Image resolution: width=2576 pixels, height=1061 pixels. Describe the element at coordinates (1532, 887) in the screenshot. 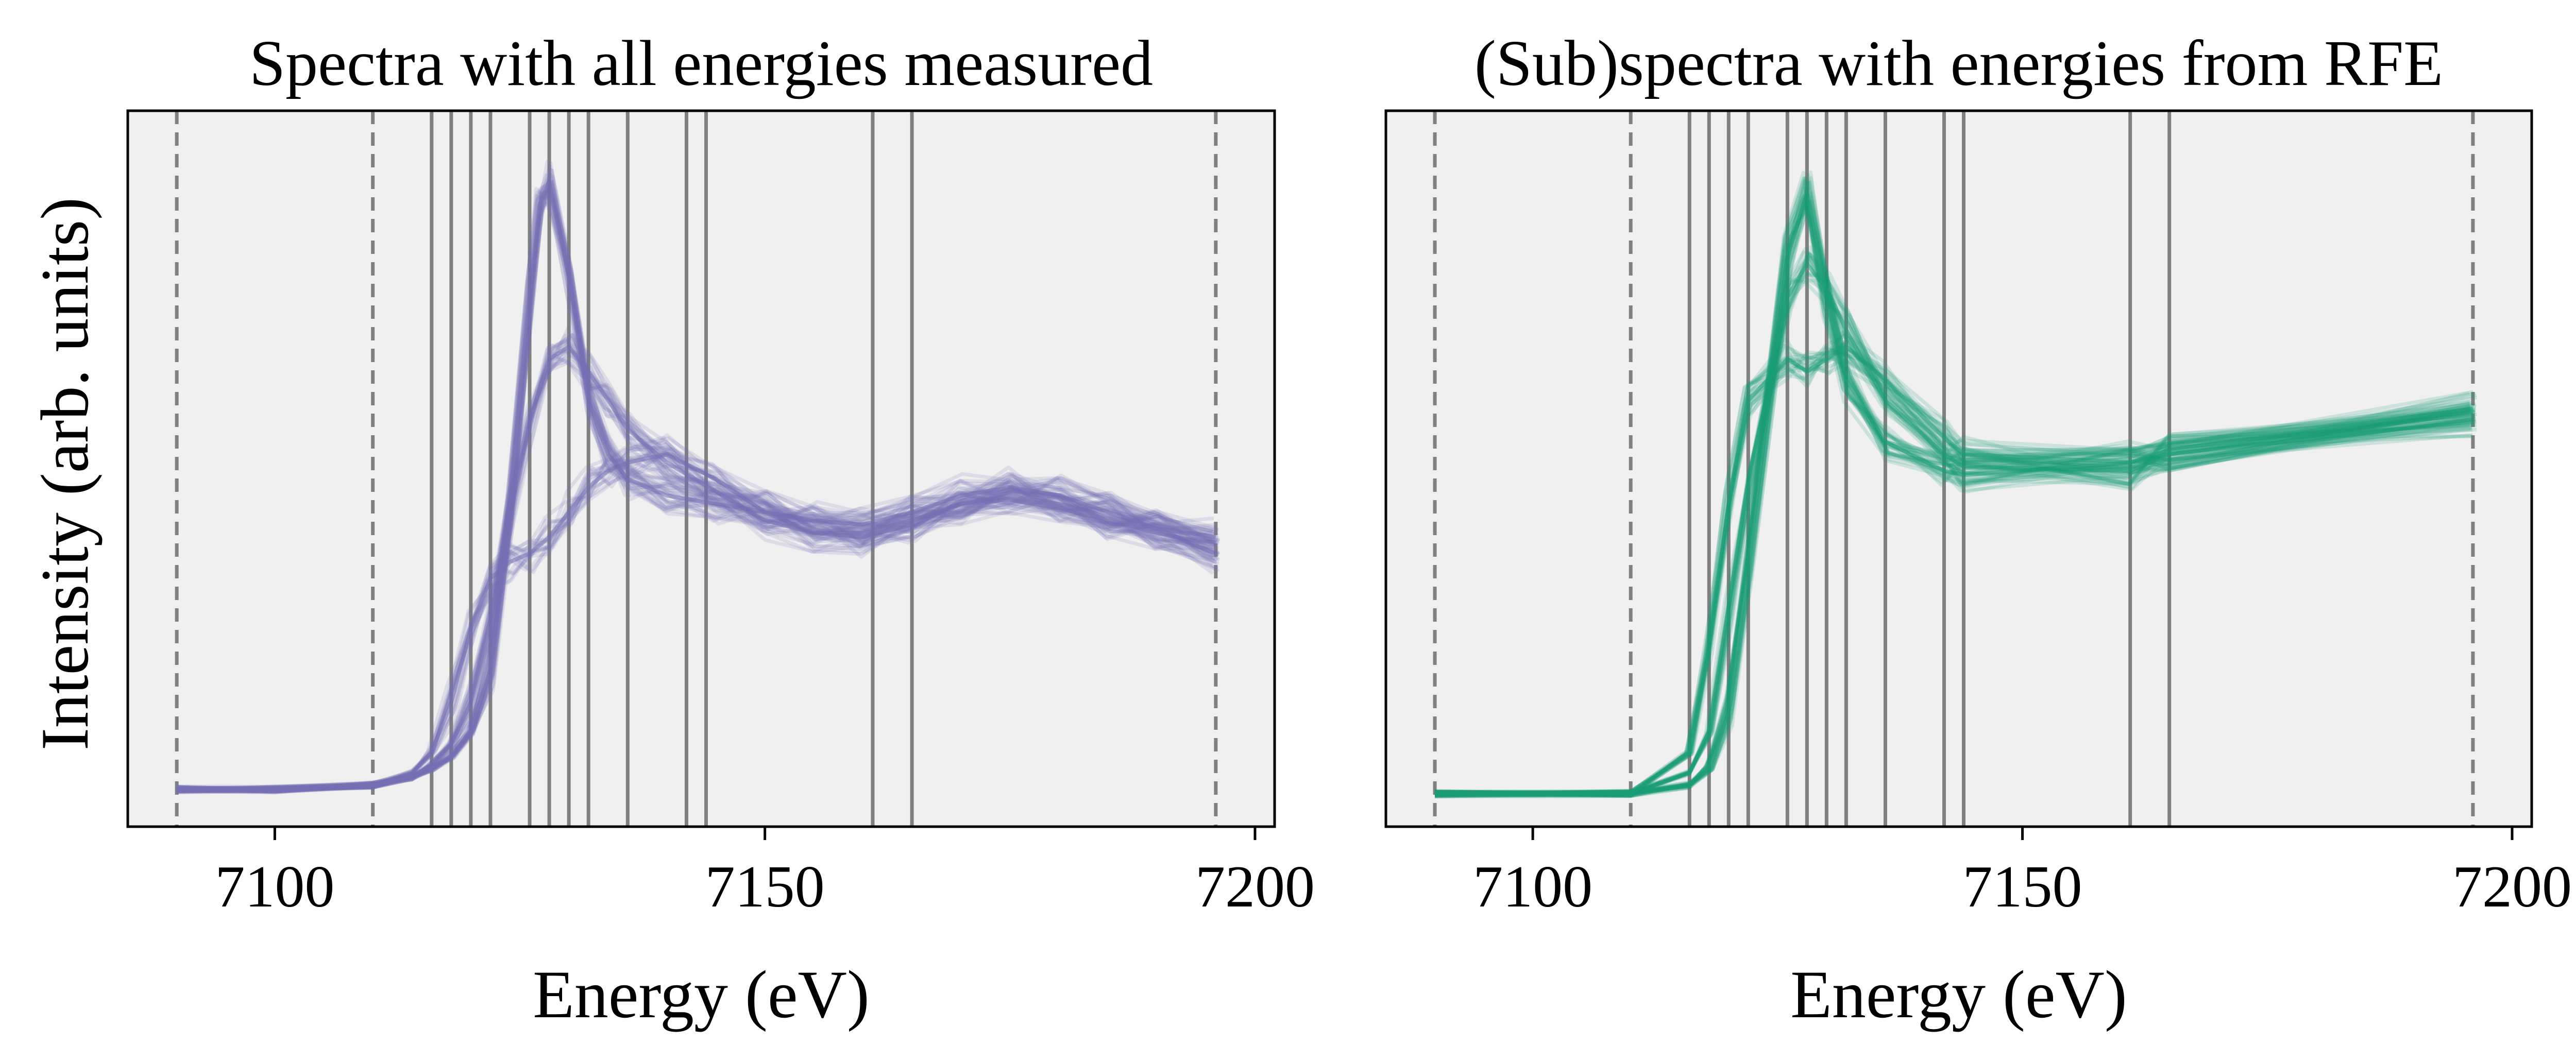

I see `x-tick-label-right-0: 7100` at that location.